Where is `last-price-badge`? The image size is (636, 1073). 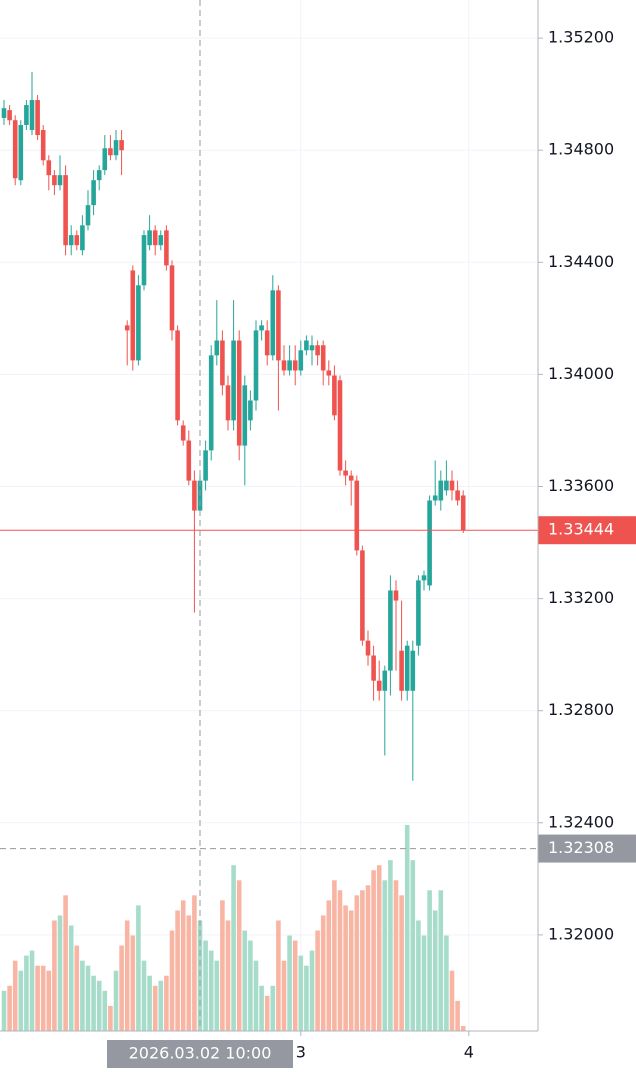
last-price-badge is located at coordinates (587, 530).